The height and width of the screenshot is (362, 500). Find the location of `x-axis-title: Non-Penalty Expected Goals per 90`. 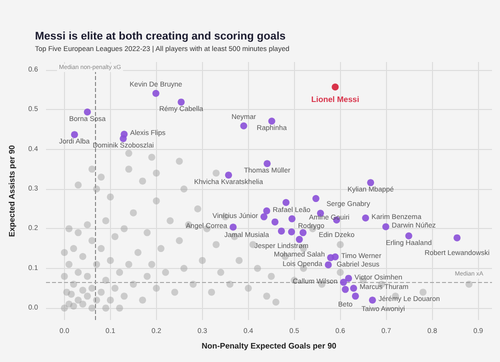

x-axis-title: Non-Penalty Expected Goals per 90 is located at coordinates (269, 346).